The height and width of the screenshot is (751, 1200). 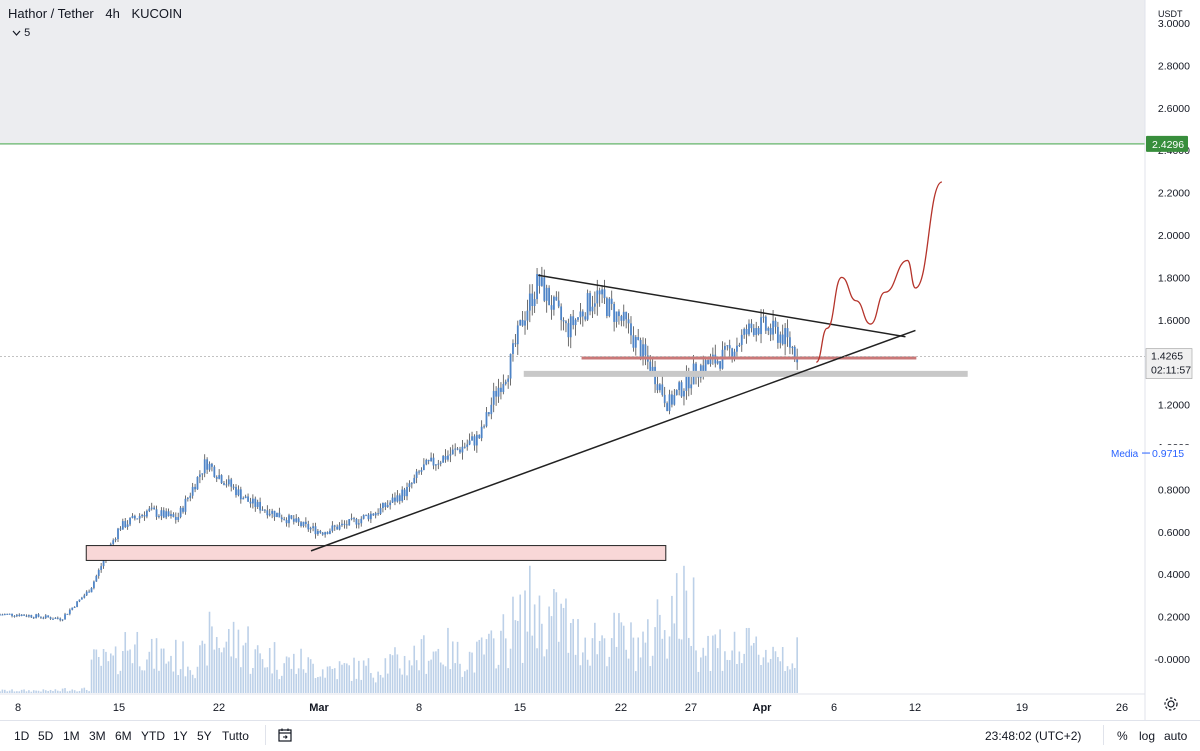 I want to click on symbol-name: Hathor / Tether, so click(x=51, y=13).